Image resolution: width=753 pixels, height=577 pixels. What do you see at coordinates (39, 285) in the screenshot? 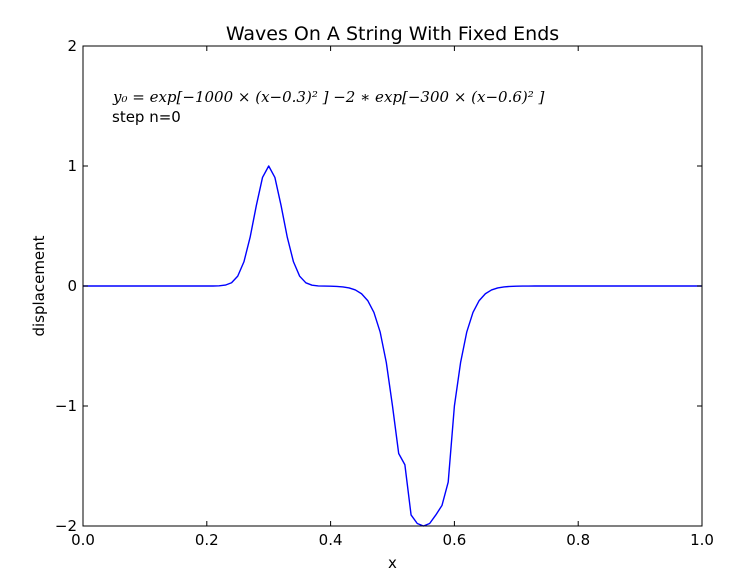
I see `y-axis-label: displacement` at bounding box center [39, 285].